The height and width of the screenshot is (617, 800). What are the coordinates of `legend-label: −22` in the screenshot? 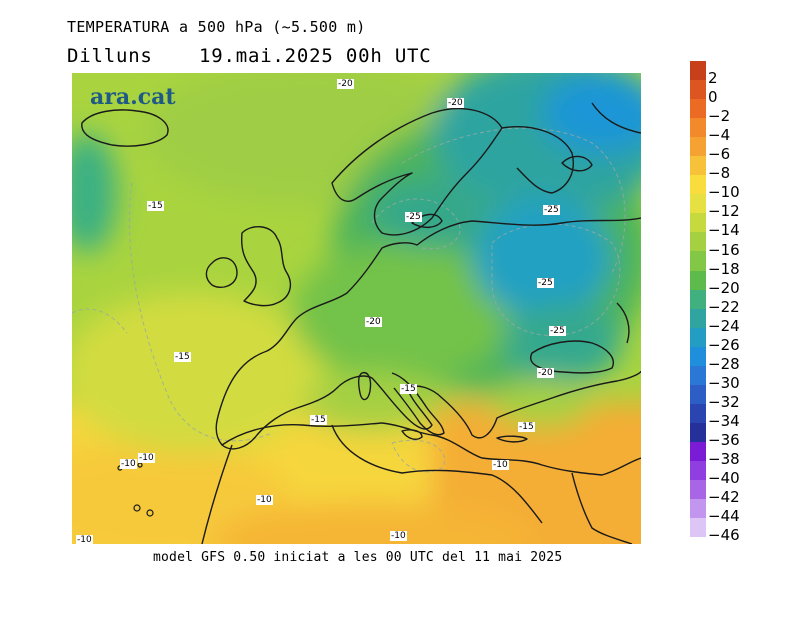 It's located at (724, 306).